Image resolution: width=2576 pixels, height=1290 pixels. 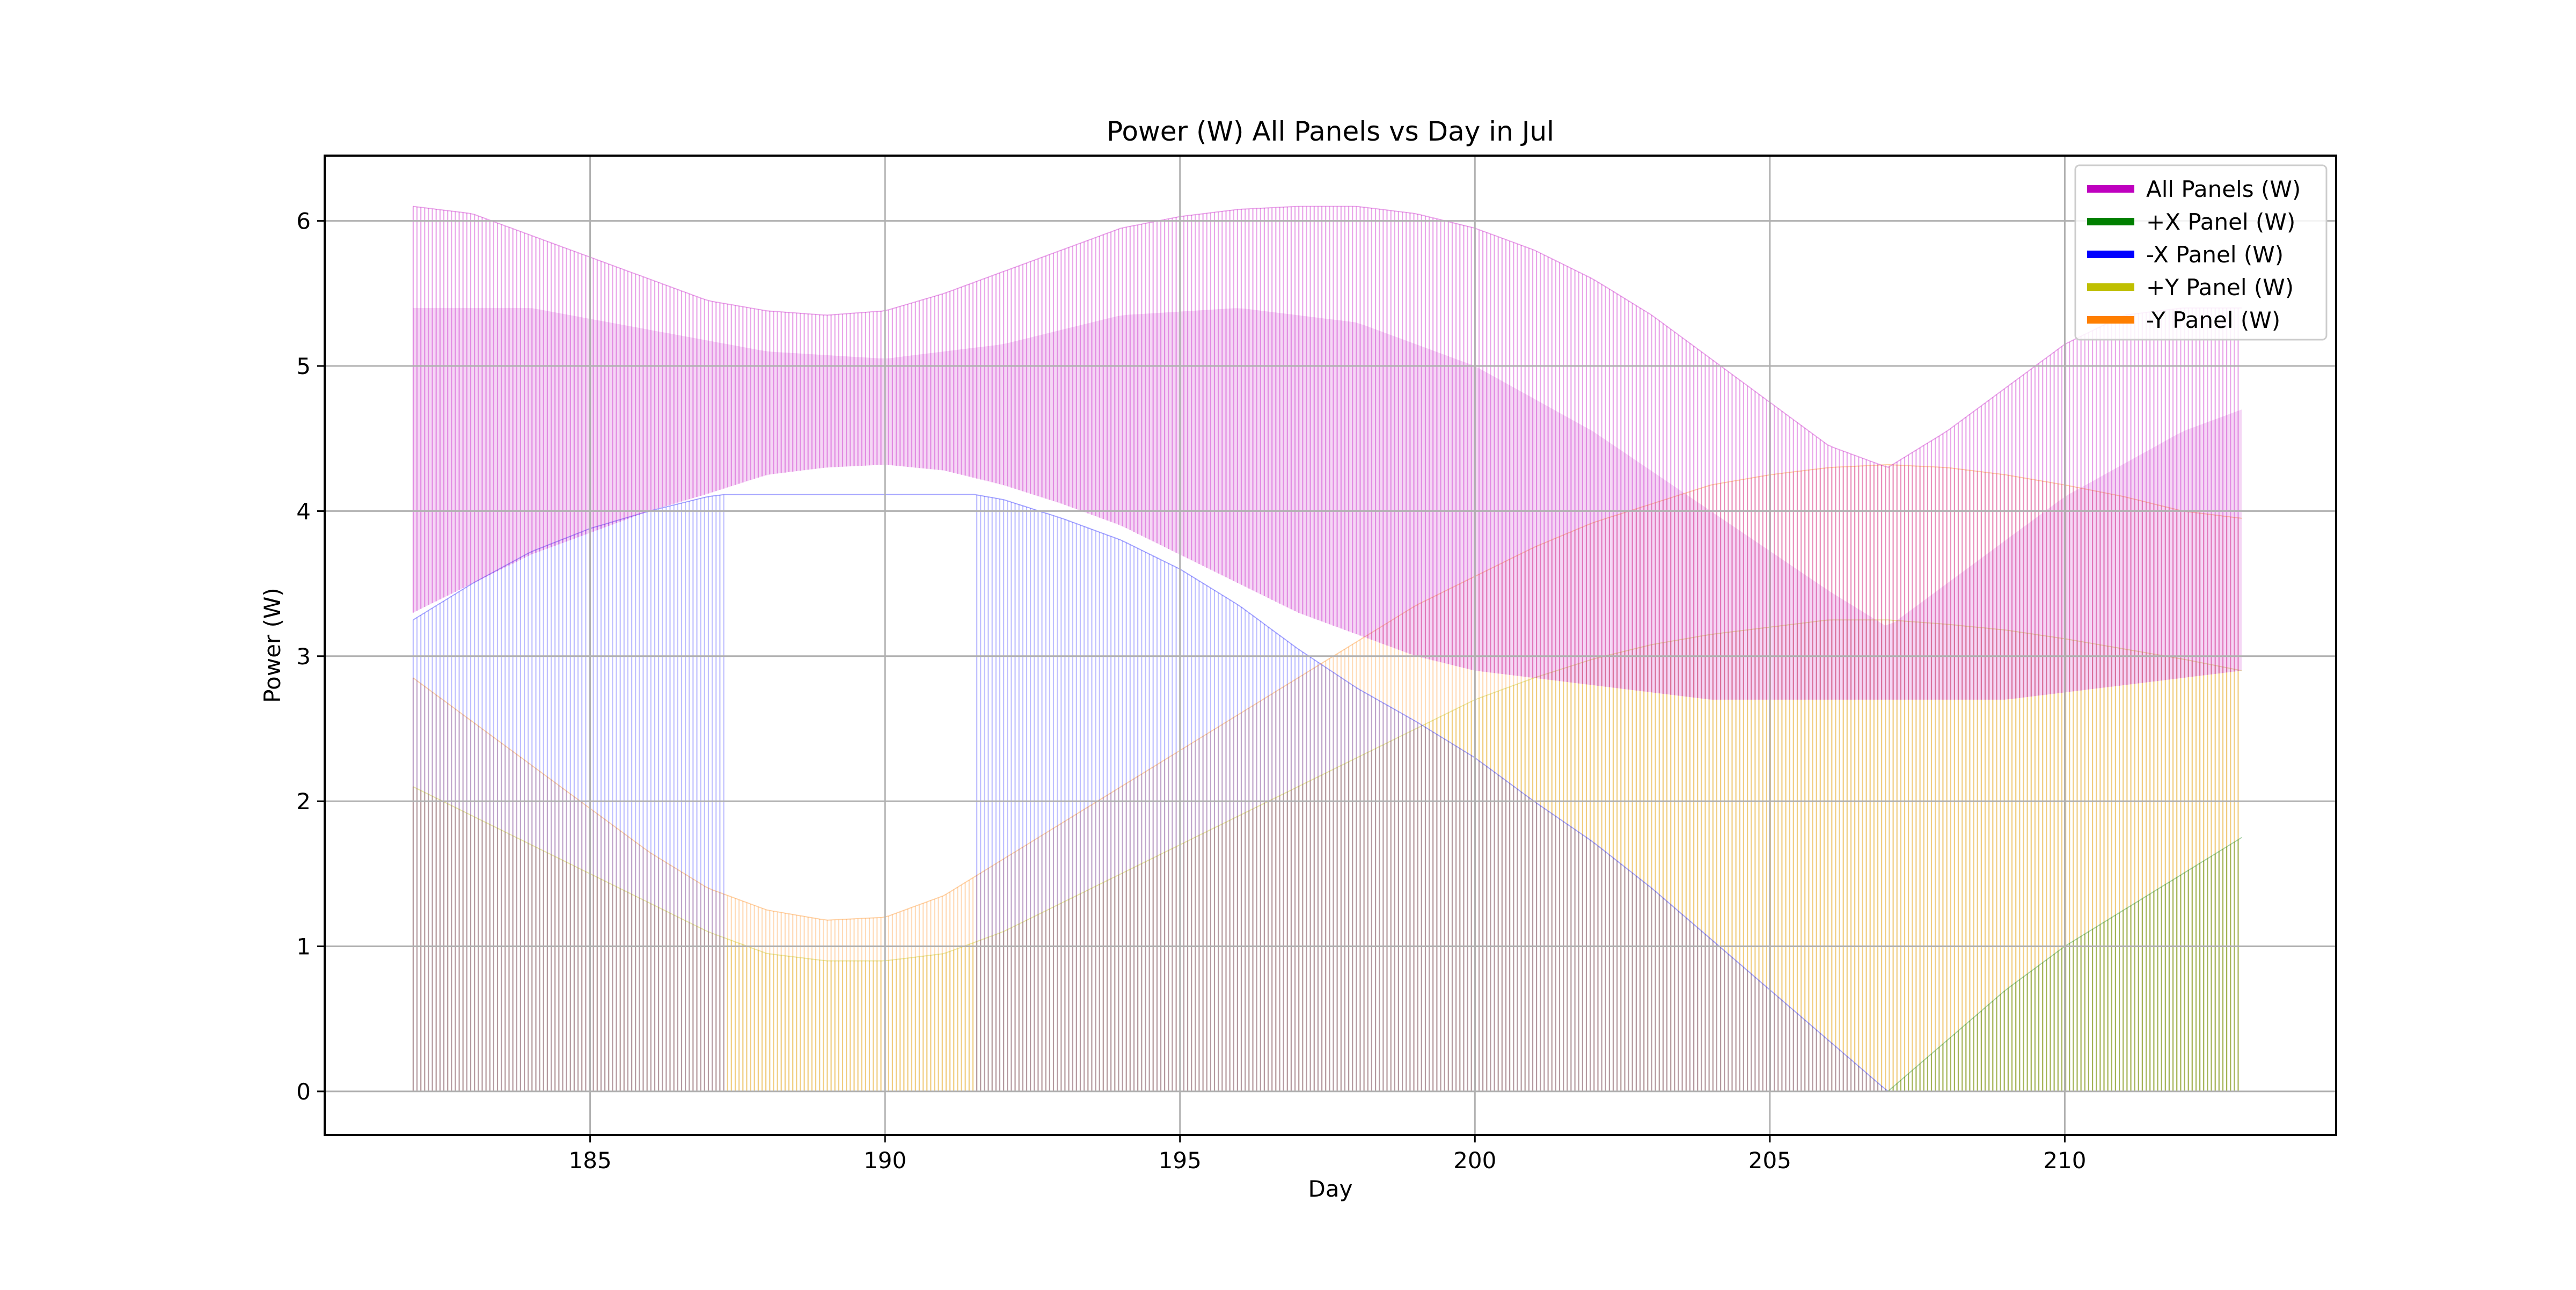 What do you see at coordinates (590, 1160) in the screenshot?
I see `x-tick-label: 185` at bounding box center [590, 1160].